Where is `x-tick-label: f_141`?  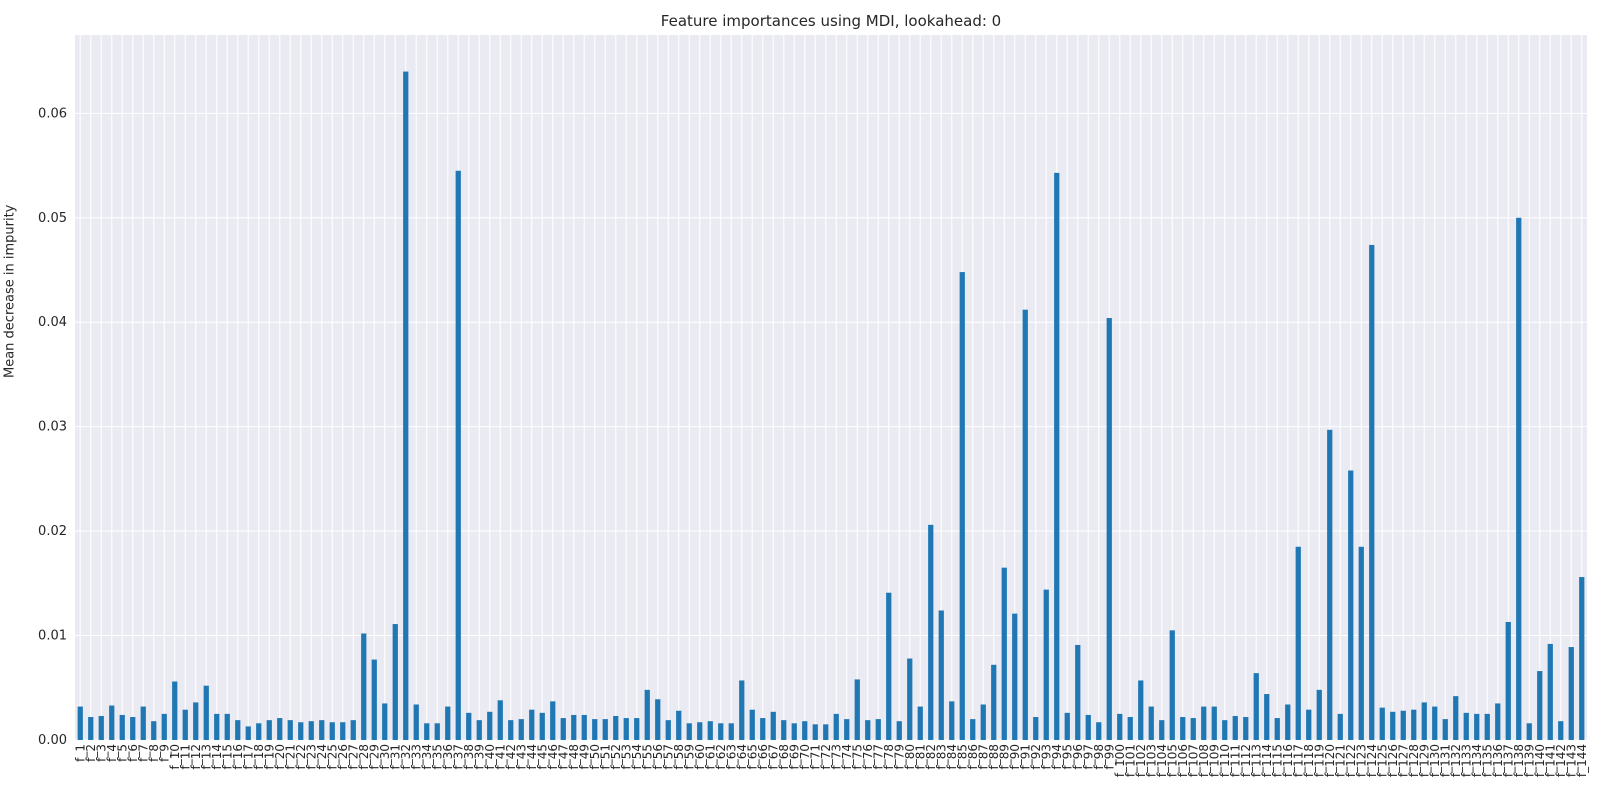
x-tick-label: f_141 is located at coordinates (1550, 760).